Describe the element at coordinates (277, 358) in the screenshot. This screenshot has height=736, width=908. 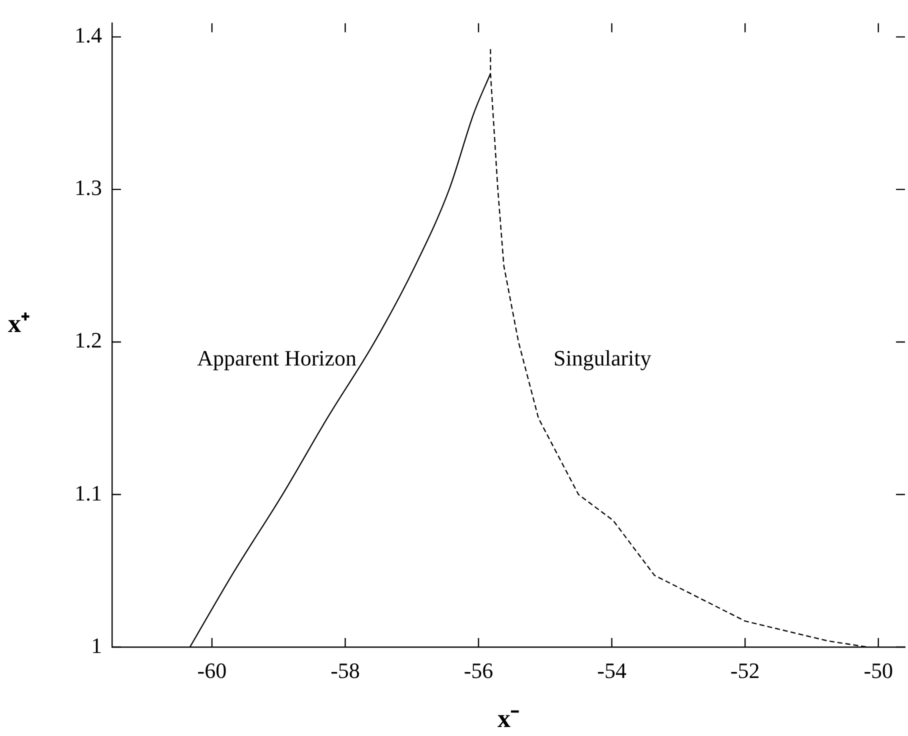
I see `series-label: Apparent Horizon` at that location.